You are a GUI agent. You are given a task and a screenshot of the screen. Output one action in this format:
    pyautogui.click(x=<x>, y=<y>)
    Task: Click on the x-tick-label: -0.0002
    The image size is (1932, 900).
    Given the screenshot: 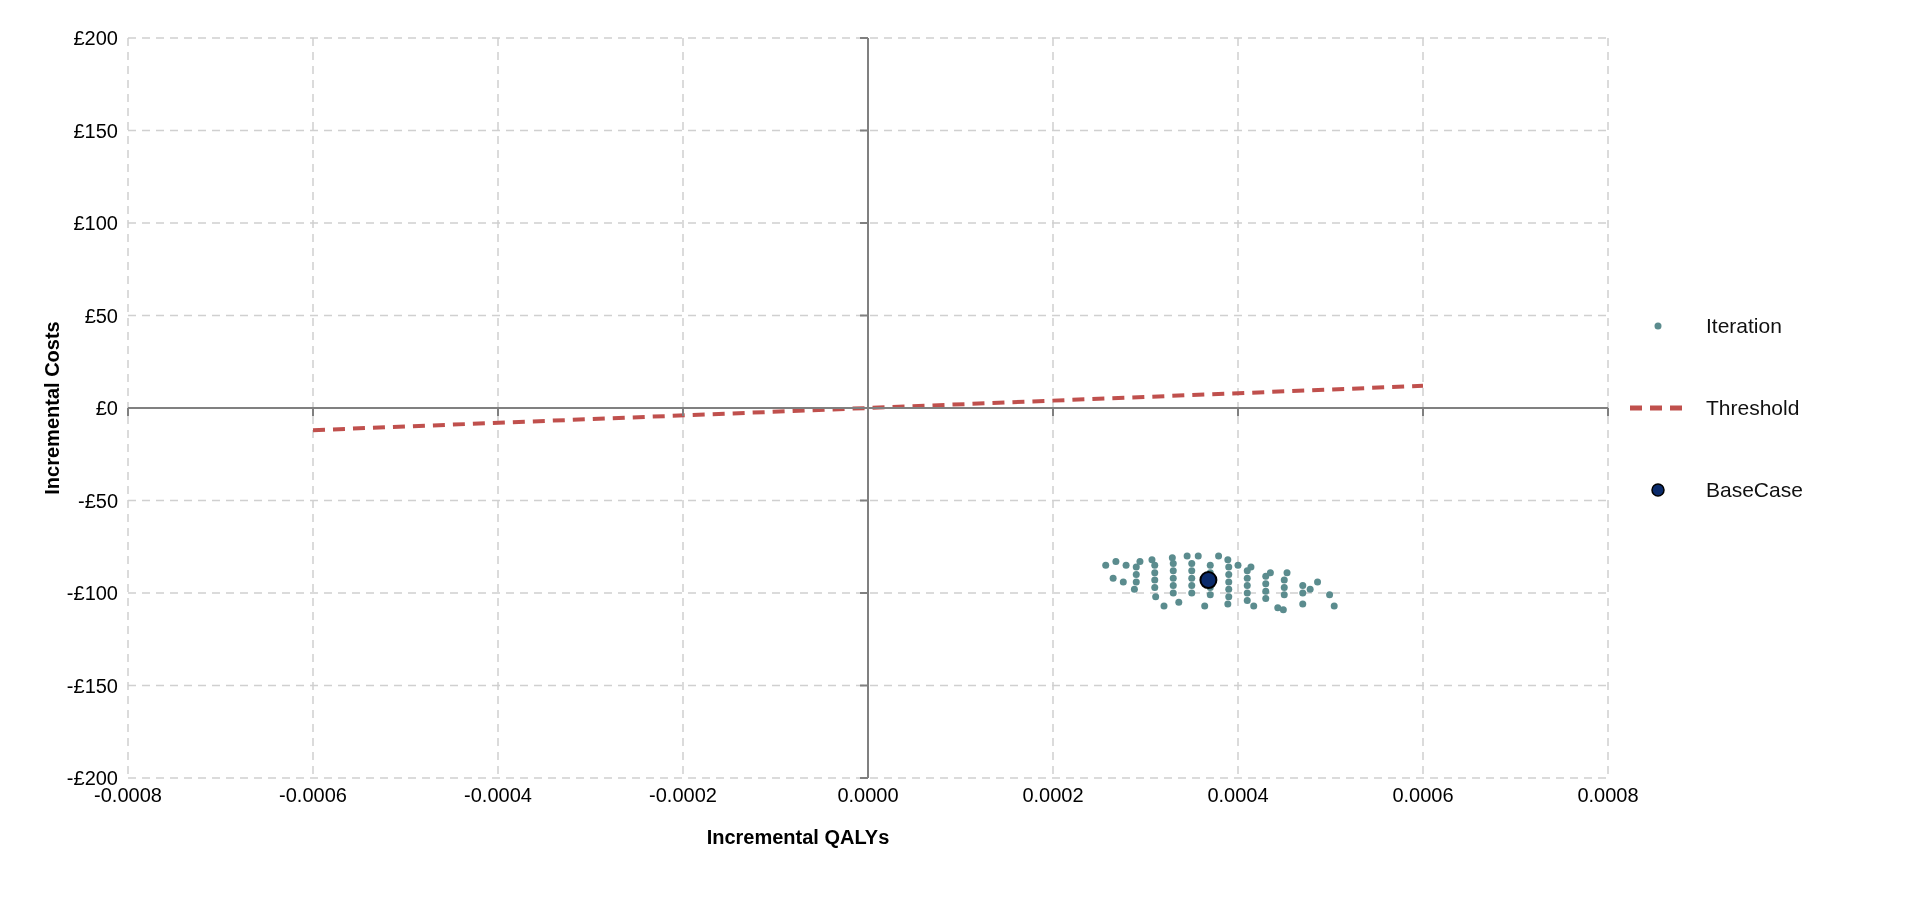 What is the action you would take?
    pyautogui.click(x=683, y=795)
    